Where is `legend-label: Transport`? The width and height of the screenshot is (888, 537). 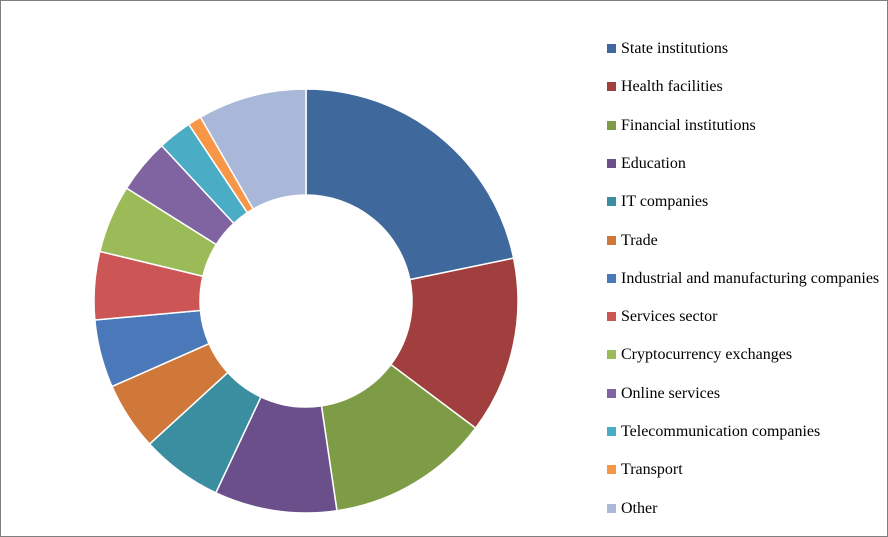 legend-label: Transport is located at coordinates (652, 470).